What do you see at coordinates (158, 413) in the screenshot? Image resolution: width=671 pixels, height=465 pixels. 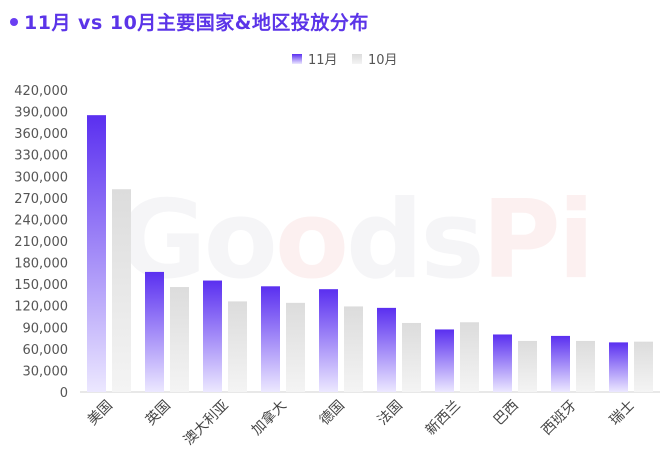 I see `x-tick-label: 英国` at bounding box center [158, 413].